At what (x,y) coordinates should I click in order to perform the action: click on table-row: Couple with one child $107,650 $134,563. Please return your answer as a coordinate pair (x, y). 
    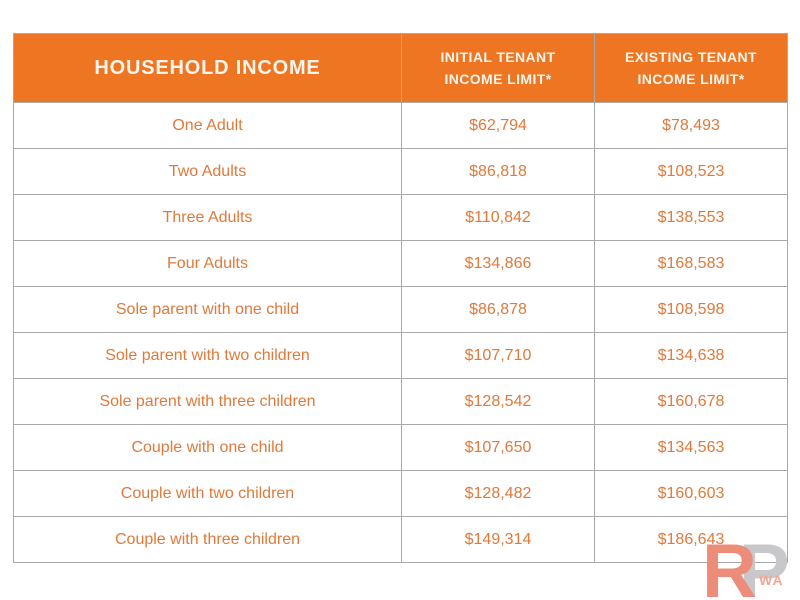
    Looking at the image, I should click on (400, 447).